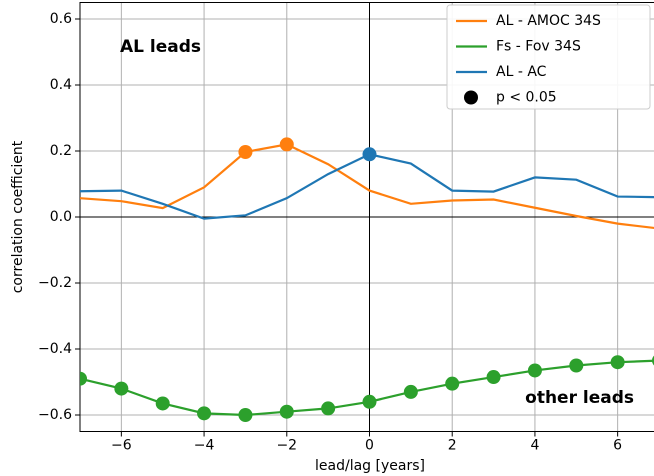  Describe the element at coordinates (579, 398) in the screenshot. I see `annotation: other leads` at that location.